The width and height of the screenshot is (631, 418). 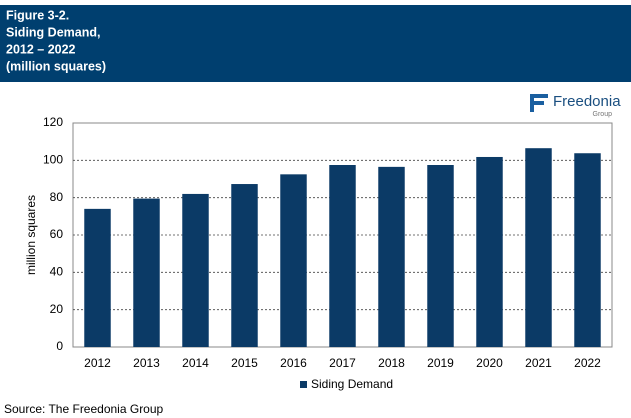 I want to click on header-line: Figure 3-2., so click(x=37, y=15).